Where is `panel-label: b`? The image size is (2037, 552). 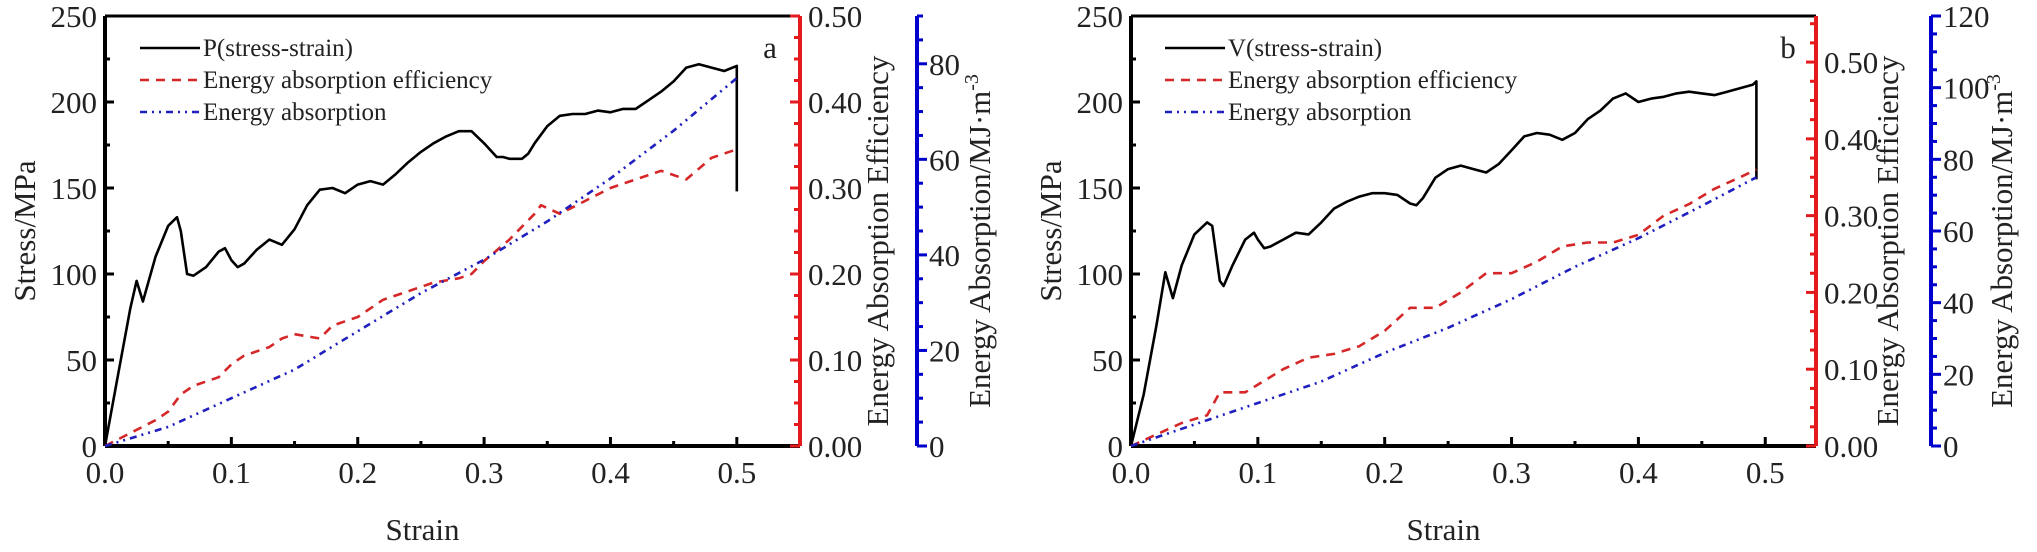
panel-label: b is located at coordinates (1788, 47).